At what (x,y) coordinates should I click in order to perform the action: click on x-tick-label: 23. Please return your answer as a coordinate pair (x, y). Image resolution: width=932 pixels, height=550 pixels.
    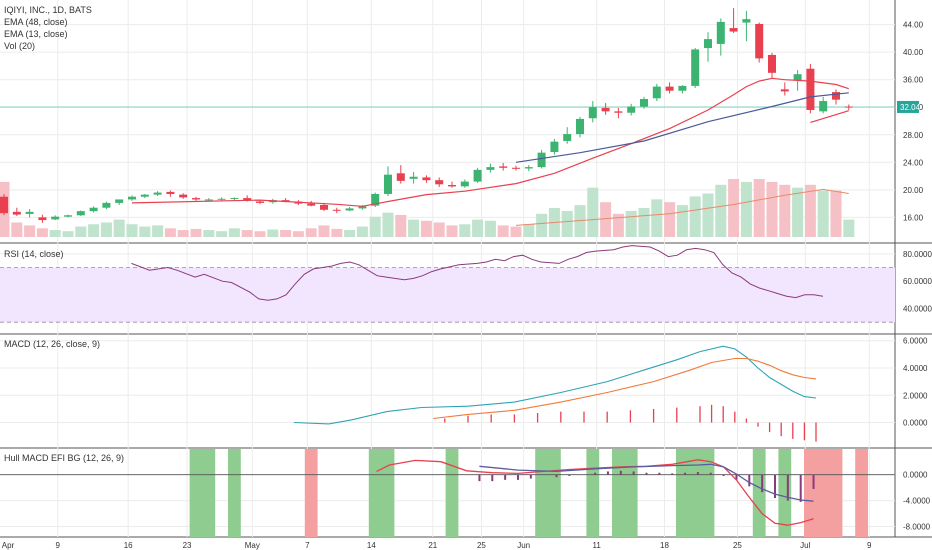
    Looking at the image, I should click on (187, 545).